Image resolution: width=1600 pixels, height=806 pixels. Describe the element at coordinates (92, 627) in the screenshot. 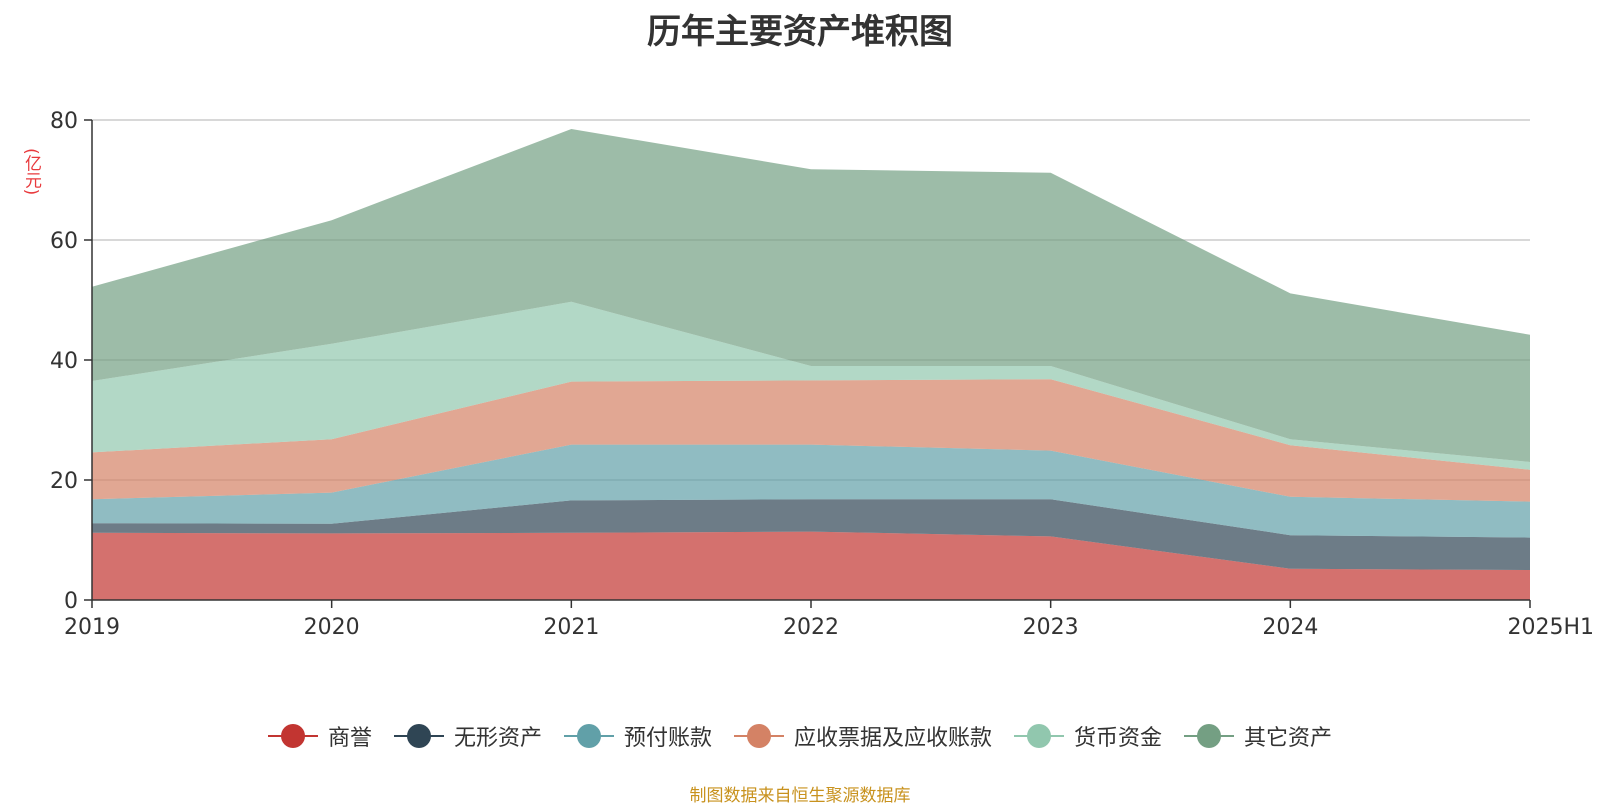

I see `x-tick-label: 2019` at that location.